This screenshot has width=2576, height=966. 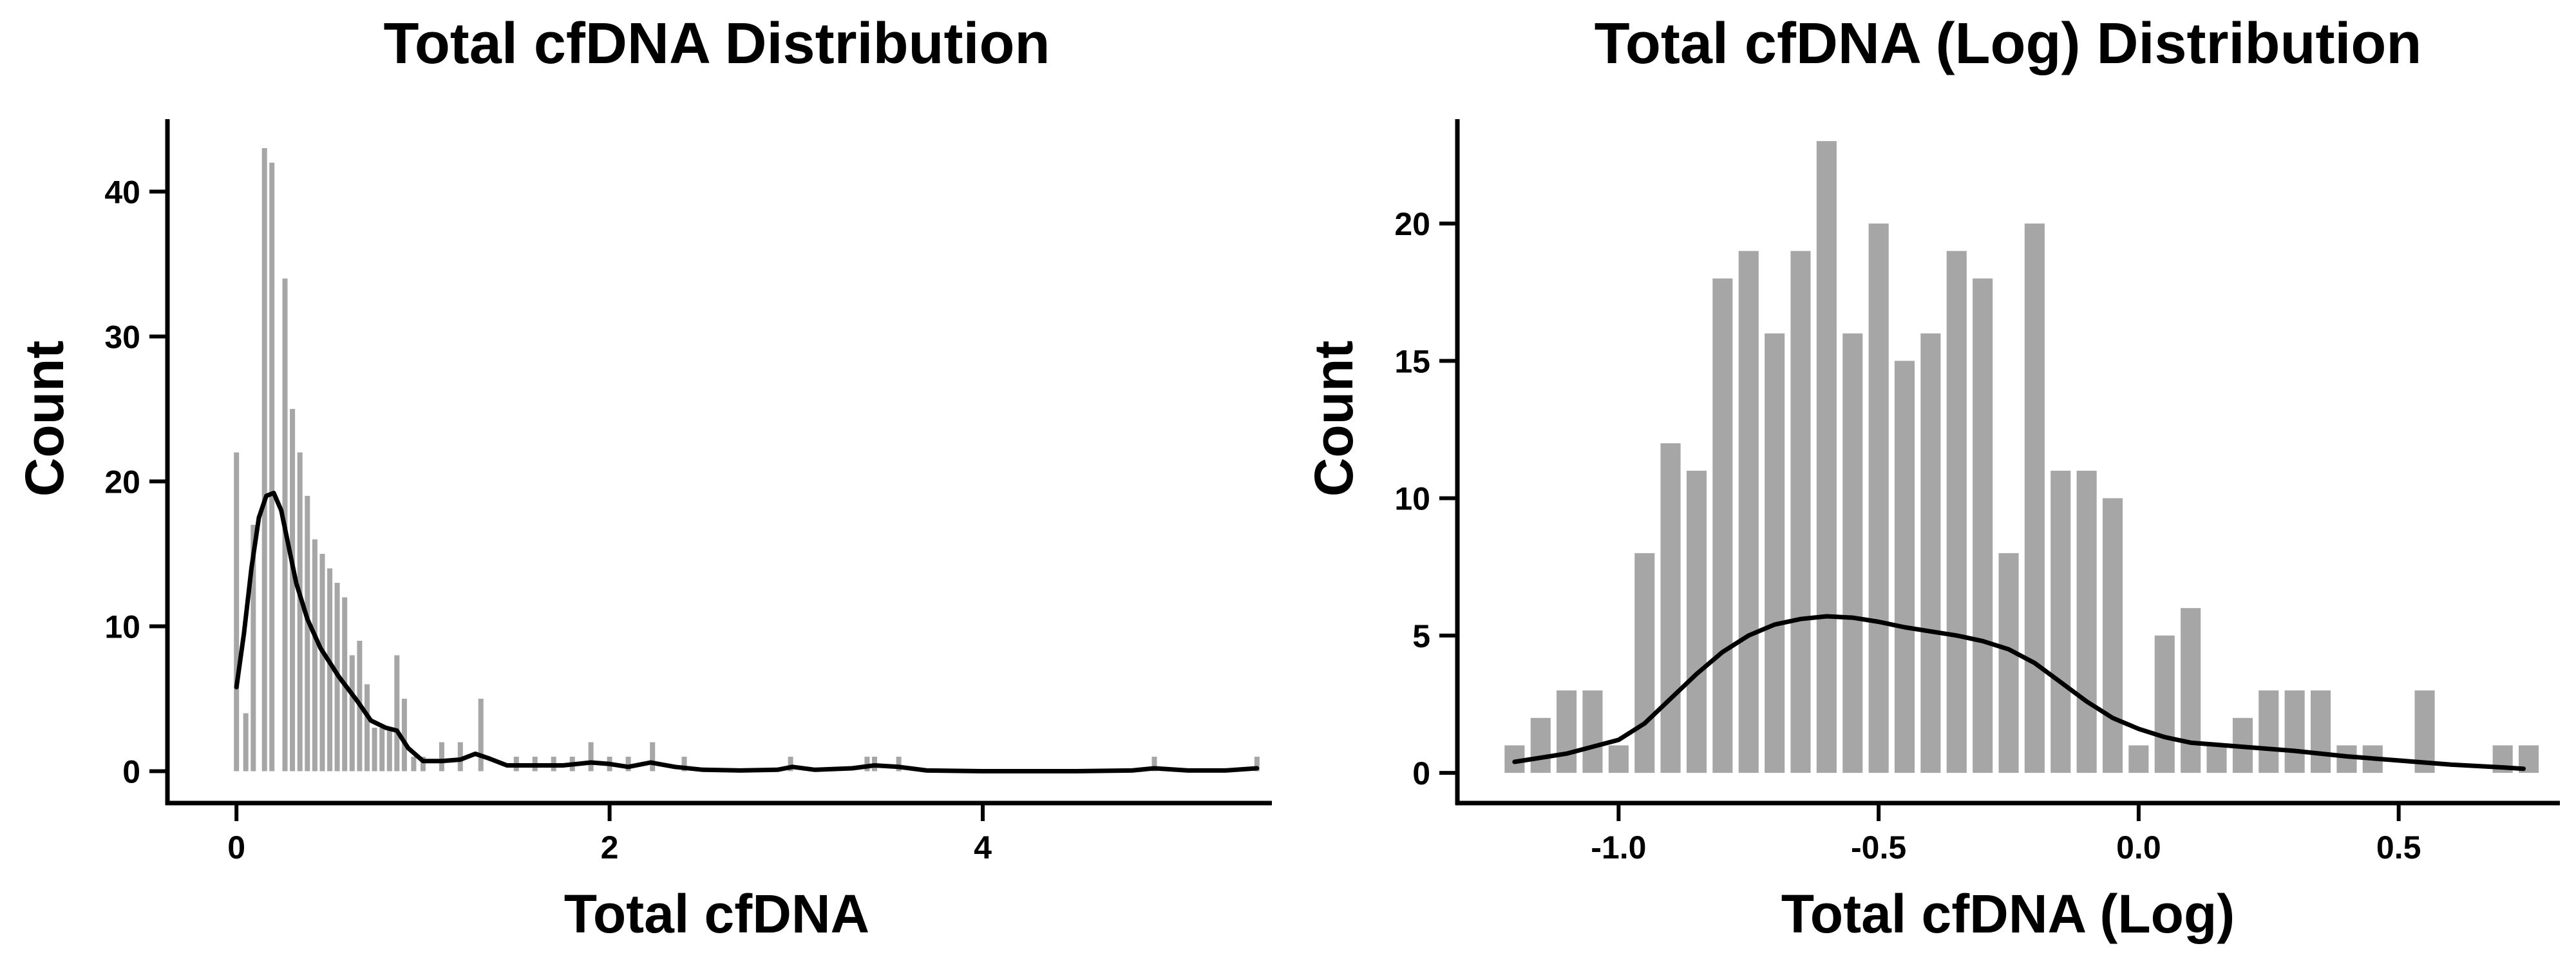 What do you see at coordinates (717, 44) in the screenshot?
I see `chart-title: Total cfDNA Distribution` at bounding box center [717, 44].